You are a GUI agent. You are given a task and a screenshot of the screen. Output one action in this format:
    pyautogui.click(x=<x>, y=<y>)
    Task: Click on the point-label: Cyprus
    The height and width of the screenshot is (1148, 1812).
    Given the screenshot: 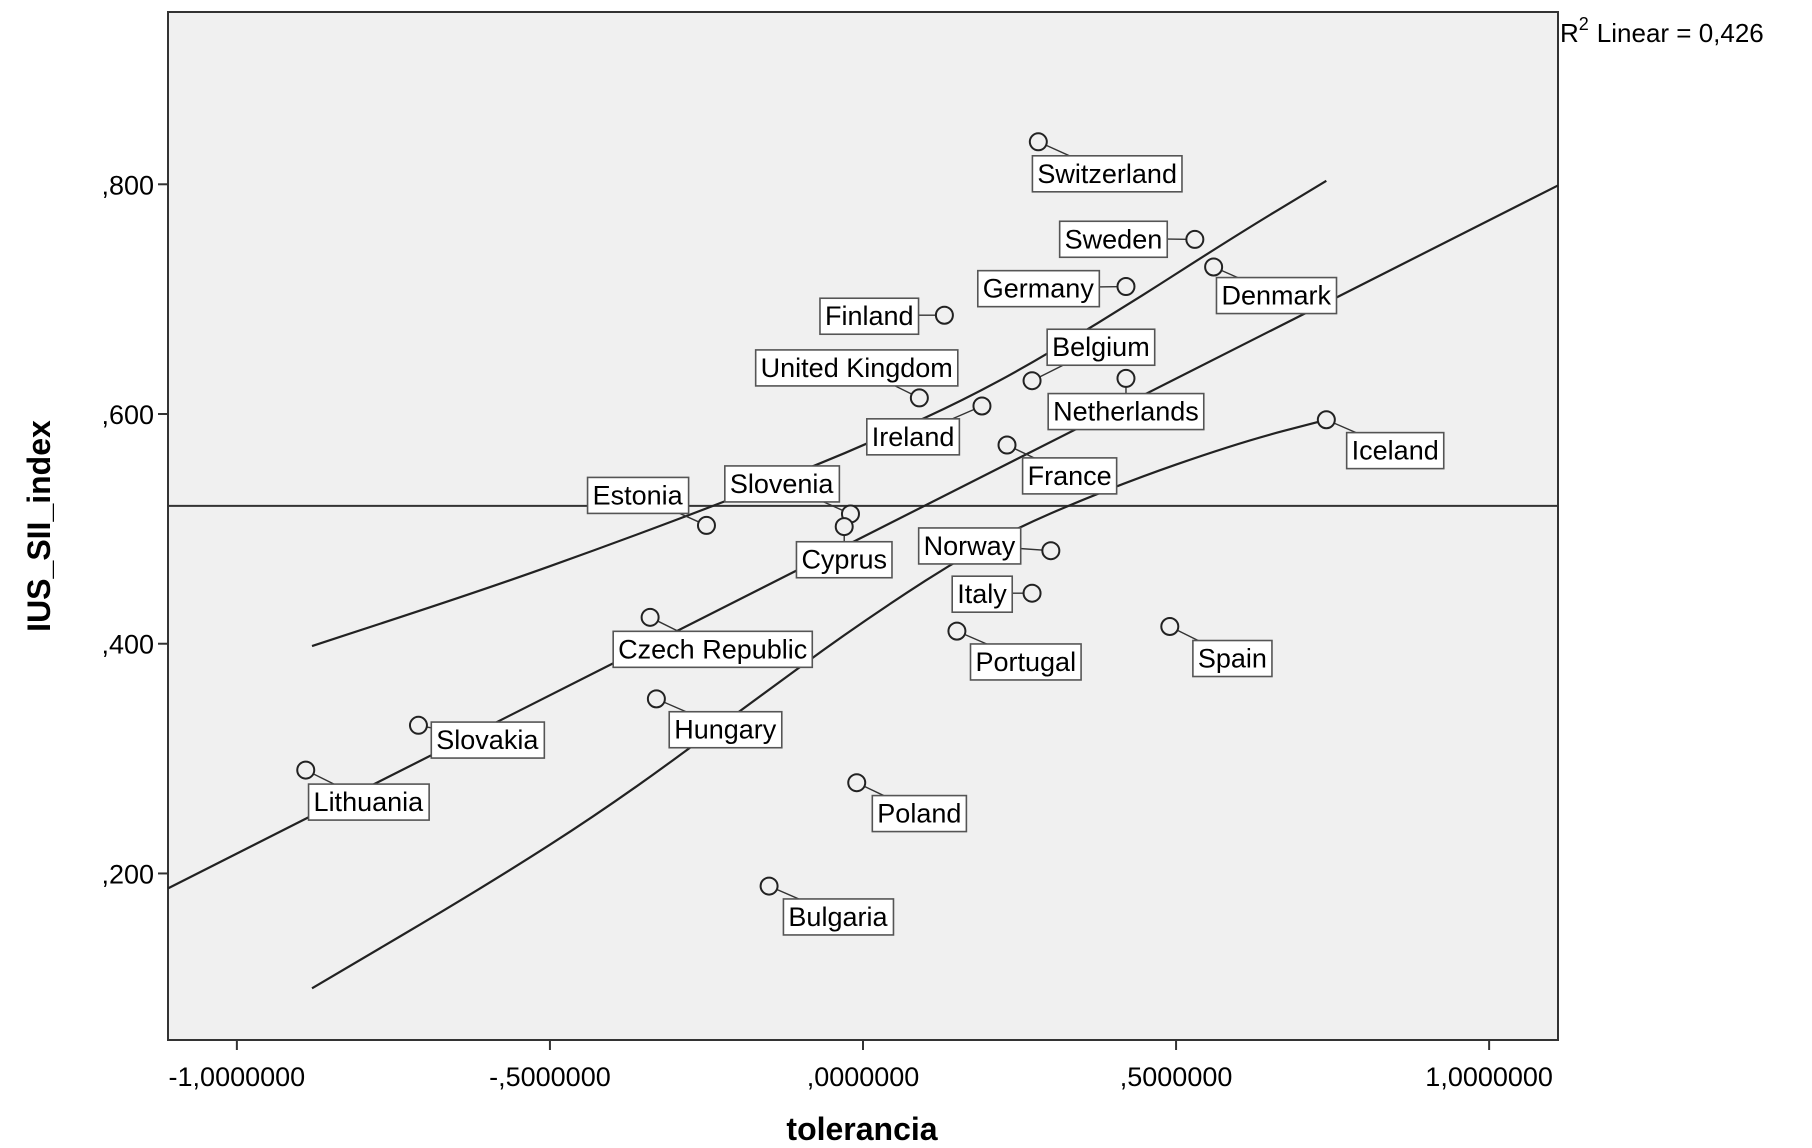 What is the action you would take?
    pyautogui.click(x=844, y=560)
    